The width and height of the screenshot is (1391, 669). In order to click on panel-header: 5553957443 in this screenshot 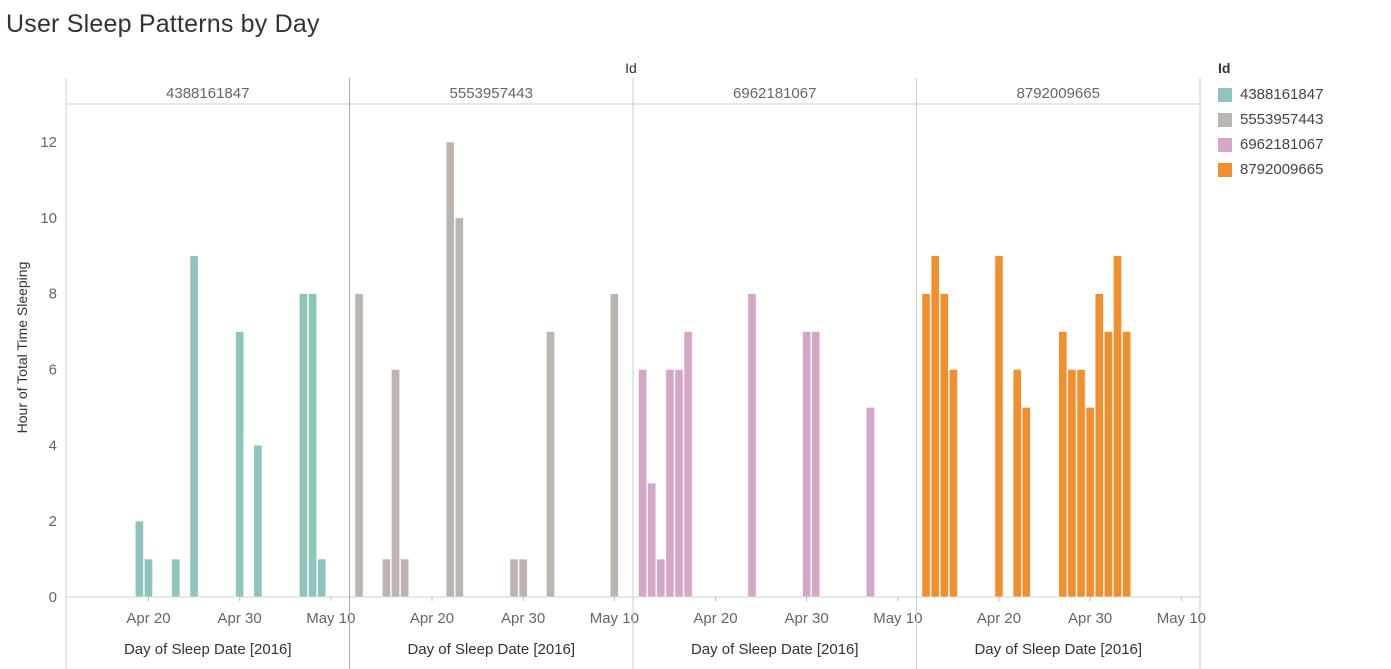, I will do `click(491, 93)`.